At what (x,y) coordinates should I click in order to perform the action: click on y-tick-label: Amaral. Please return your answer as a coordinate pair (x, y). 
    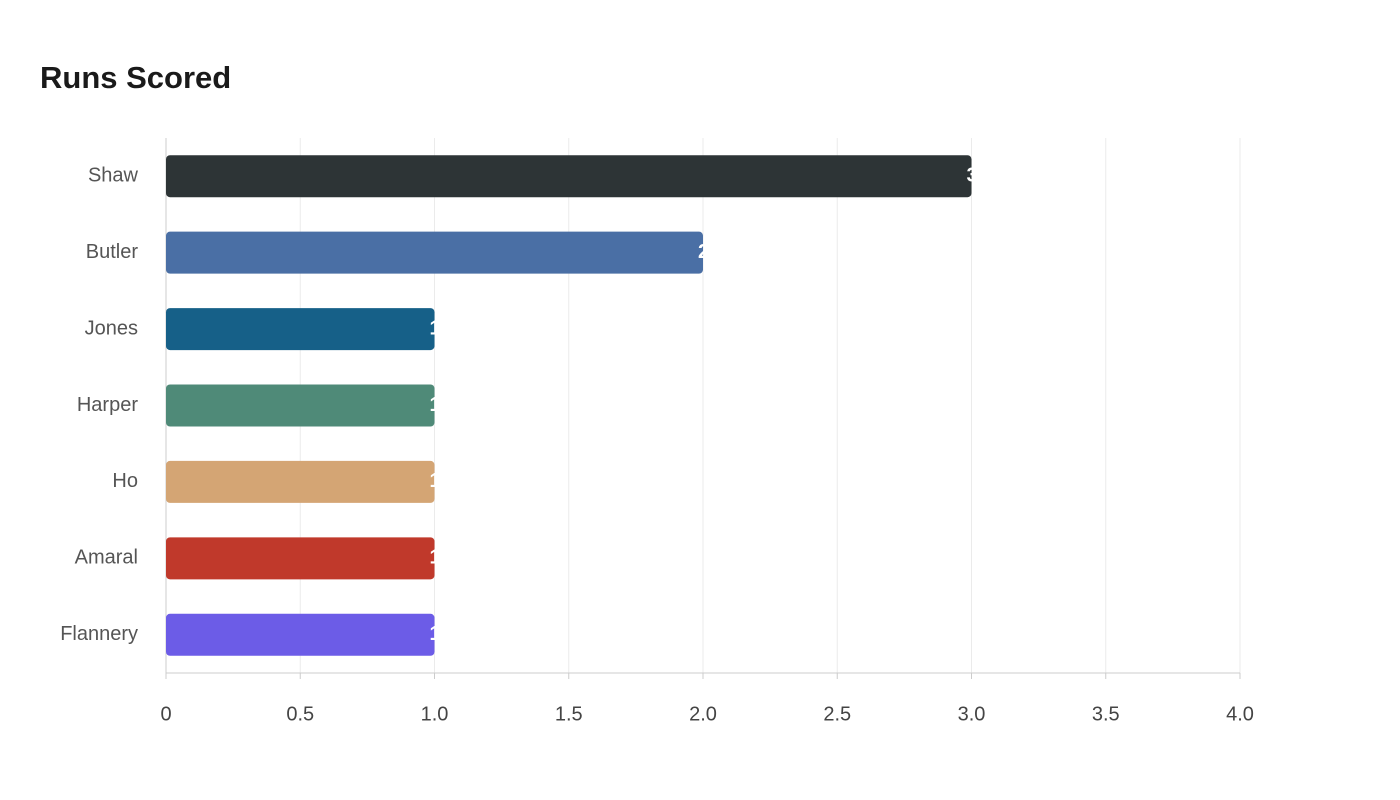
    Looking at the image, I should click on (106, 558).